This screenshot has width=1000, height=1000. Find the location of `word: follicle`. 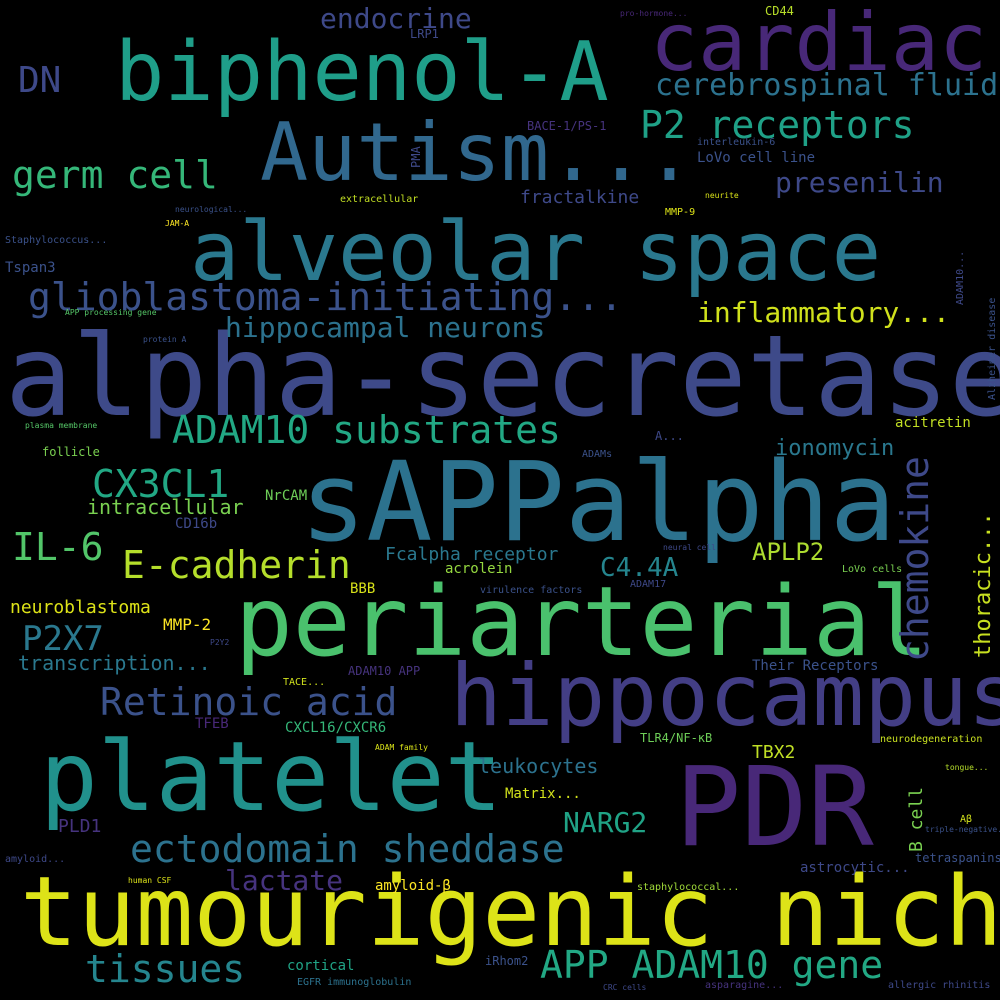

word: follicle is located at coordinates (71, 452).